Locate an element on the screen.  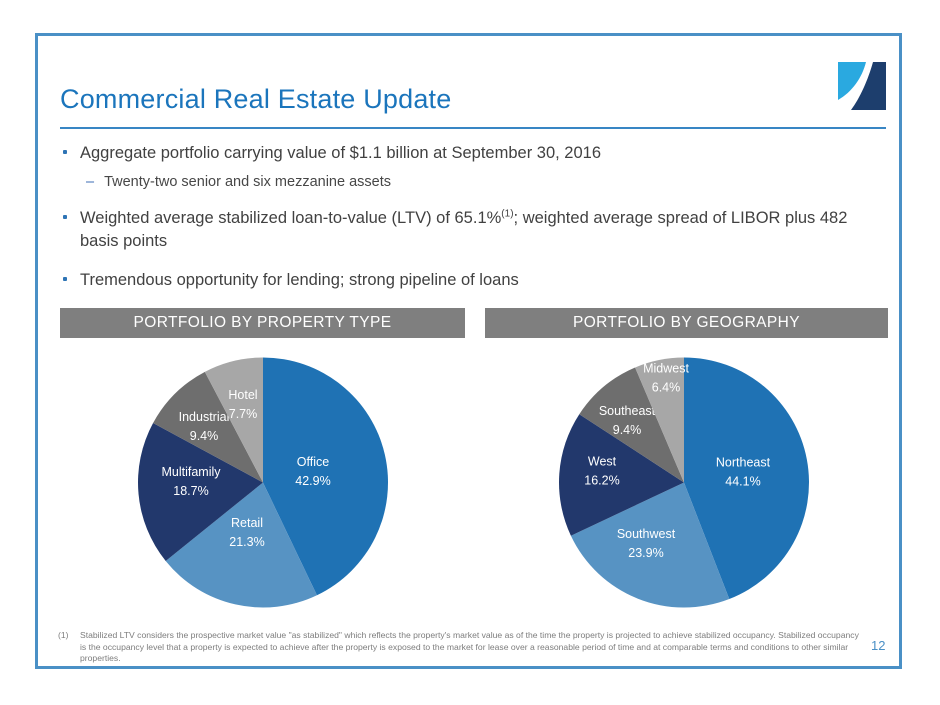
pie-value-multifamily: 18.7% is located at coordinates (190, 491).